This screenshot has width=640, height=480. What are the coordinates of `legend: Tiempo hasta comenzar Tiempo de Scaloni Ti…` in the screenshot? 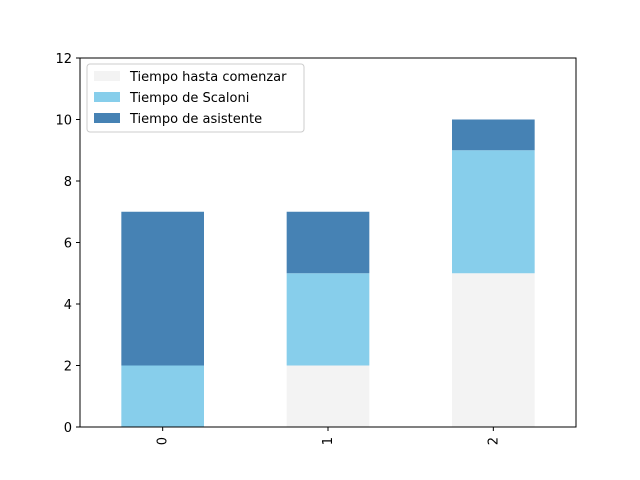 It's located at (195, 98).